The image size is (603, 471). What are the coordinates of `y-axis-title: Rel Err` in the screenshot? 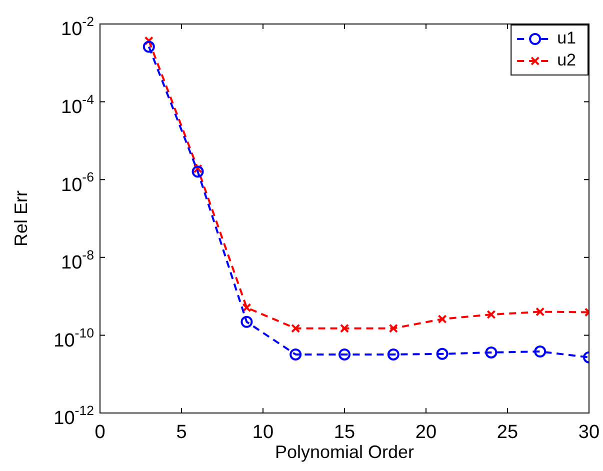 It's located at (20, 218).